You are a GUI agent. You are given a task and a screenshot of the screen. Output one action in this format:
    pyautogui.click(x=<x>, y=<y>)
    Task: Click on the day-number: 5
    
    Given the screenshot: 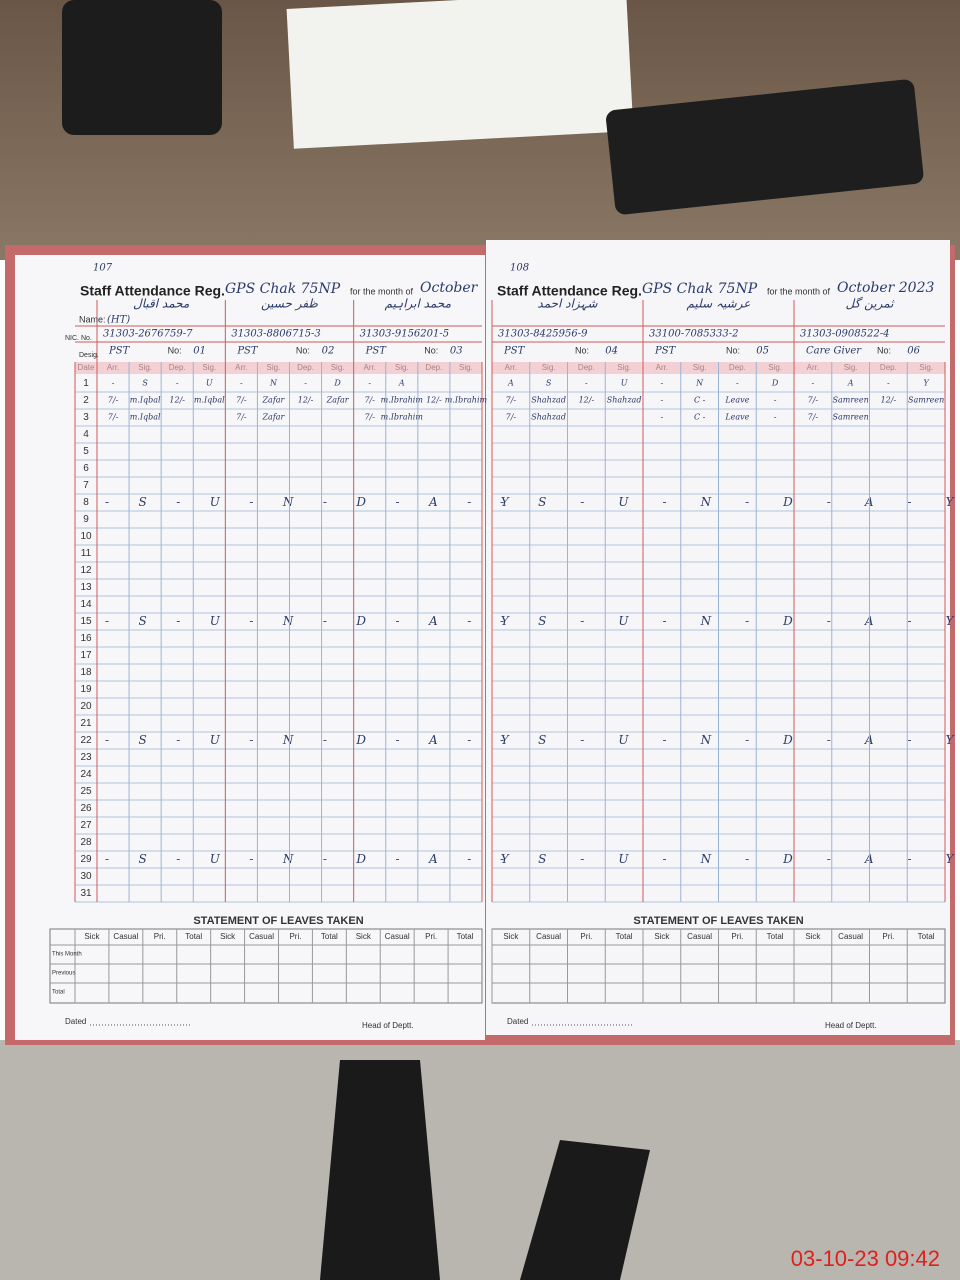 What is the action you would take?
    pyautogui.click(x=86, y=451)
    